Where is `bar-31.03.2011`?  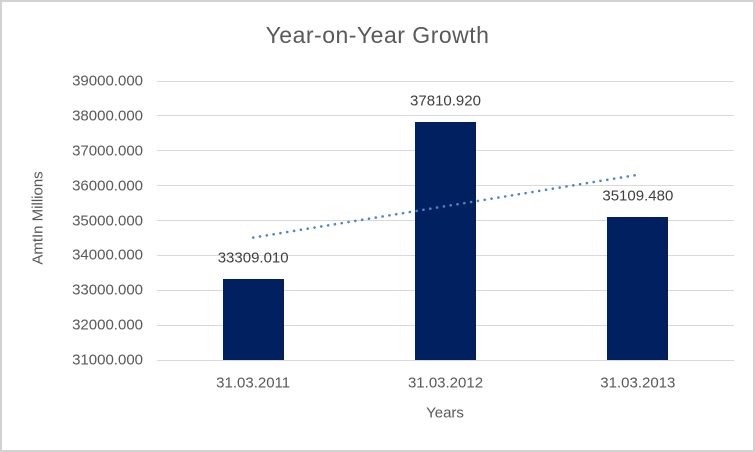 bar-31.03.2011 is located at coordinates (253, 319).